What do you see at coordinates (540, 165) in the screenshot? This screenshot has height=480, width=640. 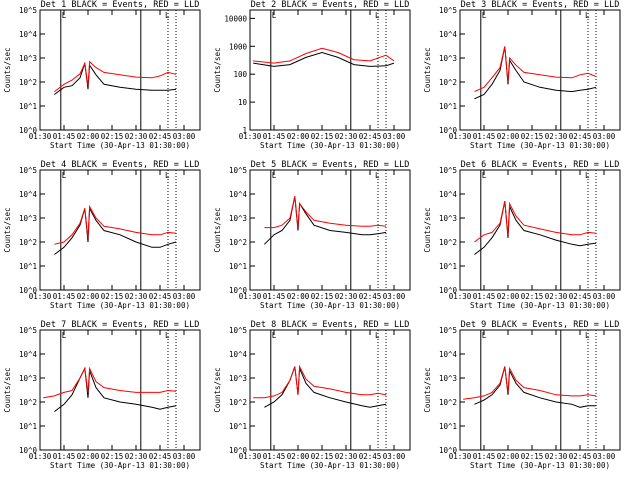 I see `panel-title: Det 6 BLACK = Events, RED = LLD` at bounding box center [540, 165].